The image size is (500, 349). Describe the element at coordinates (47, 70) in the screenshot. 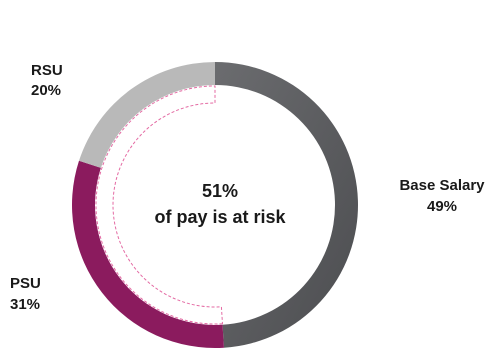

I see `slice-label-rsu-name: RSU` at that location.